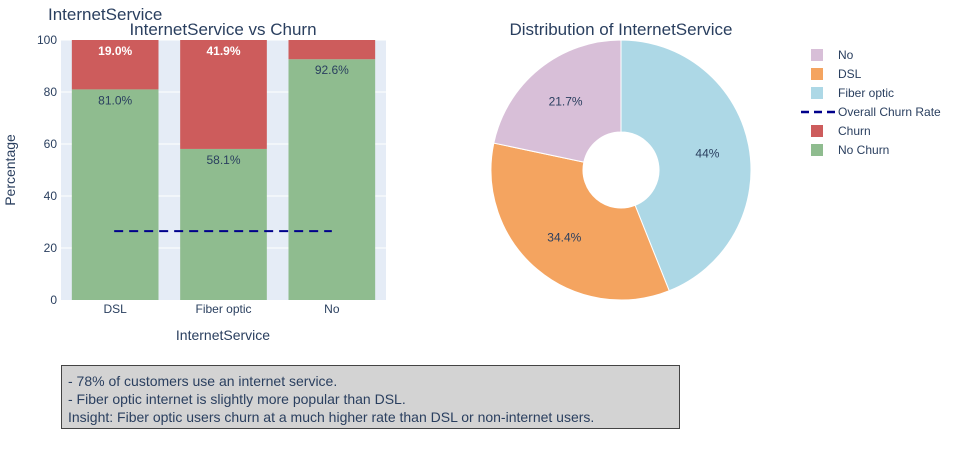  I want to click on pie-slice-label: 21.7%, so click(566, 102).